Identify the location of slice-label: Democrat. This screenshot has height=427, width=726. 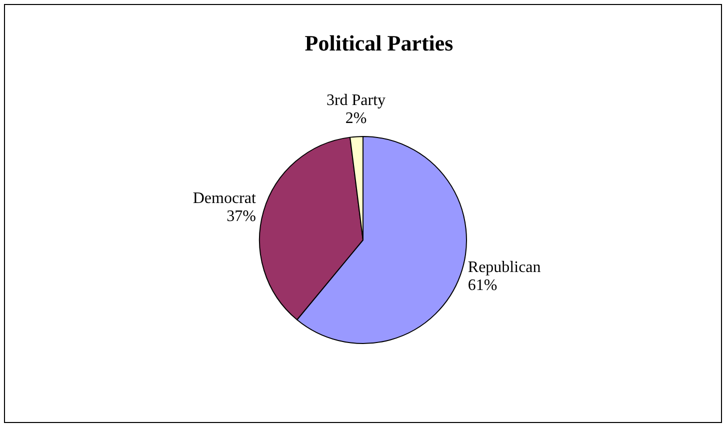
(224, 199).